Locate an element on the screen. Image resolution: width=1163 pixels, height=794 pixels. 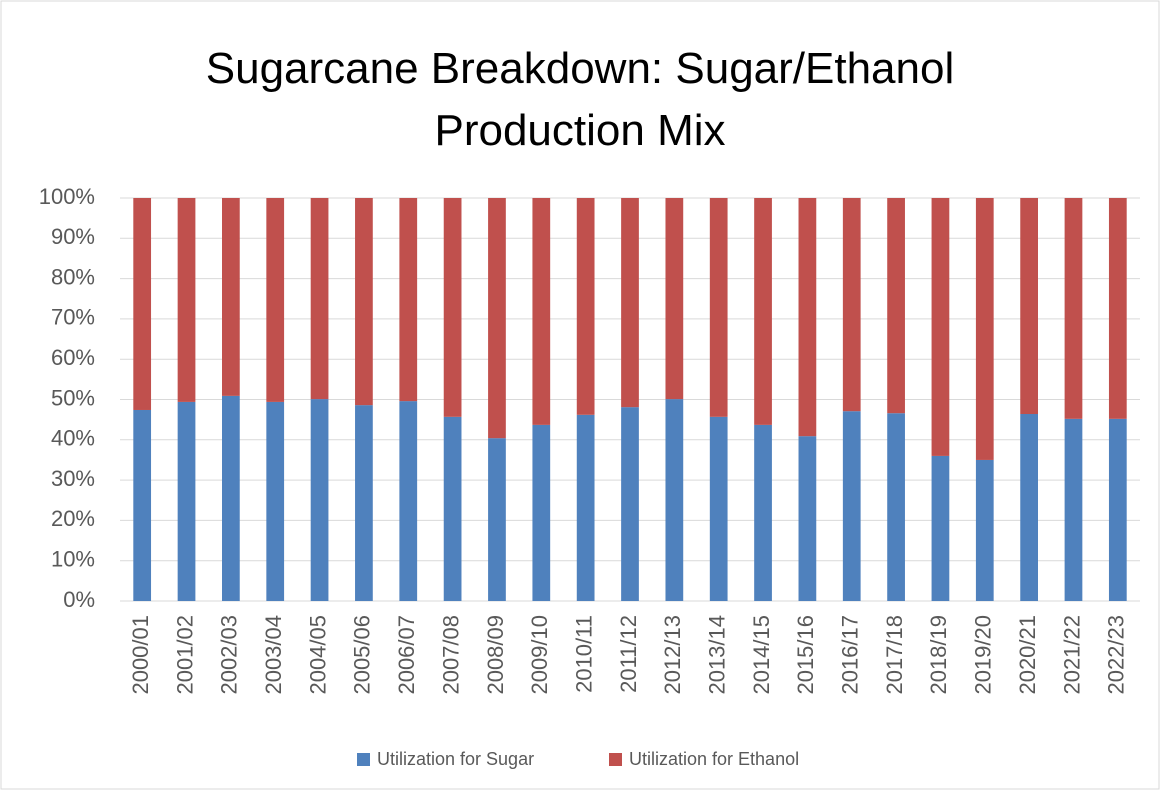
y-tick-label: 100% is located at coordinates (67, 196).